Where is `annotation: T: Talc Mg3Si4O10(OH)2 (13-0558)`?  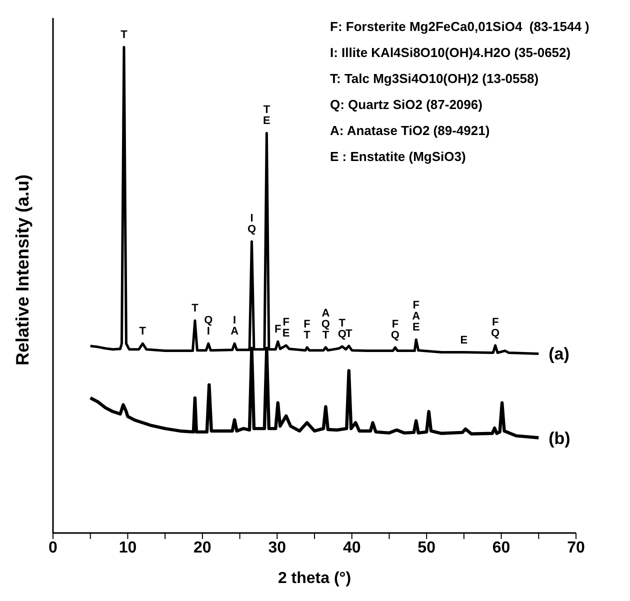
annotation: T: Talc Mg3Si4O10(OH)2 (13-0558) is located at coordinates (435, 79).